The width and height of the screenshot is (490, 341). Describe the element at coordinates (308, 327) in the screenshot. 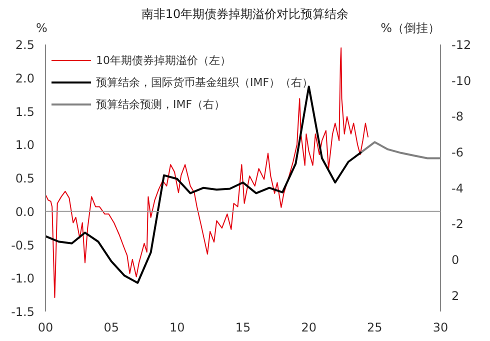

I see `x-tick-label: 20` at that location.